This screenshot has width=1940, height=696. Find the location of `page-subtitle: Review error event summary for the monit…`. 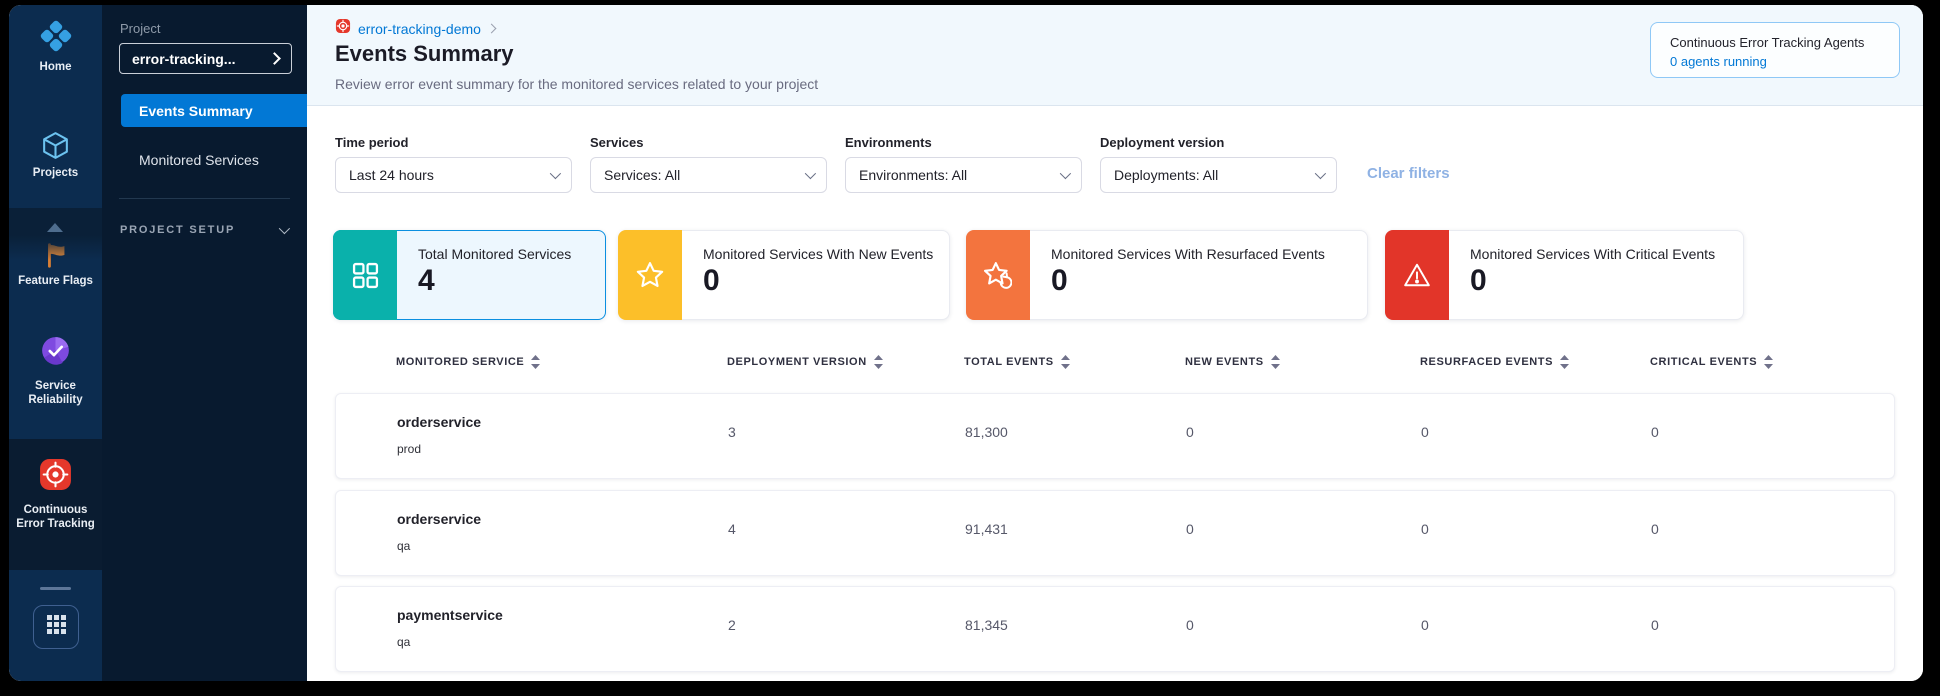

page-subtitle: Review error event summary for the monit… is located at coordinates (577, 84).